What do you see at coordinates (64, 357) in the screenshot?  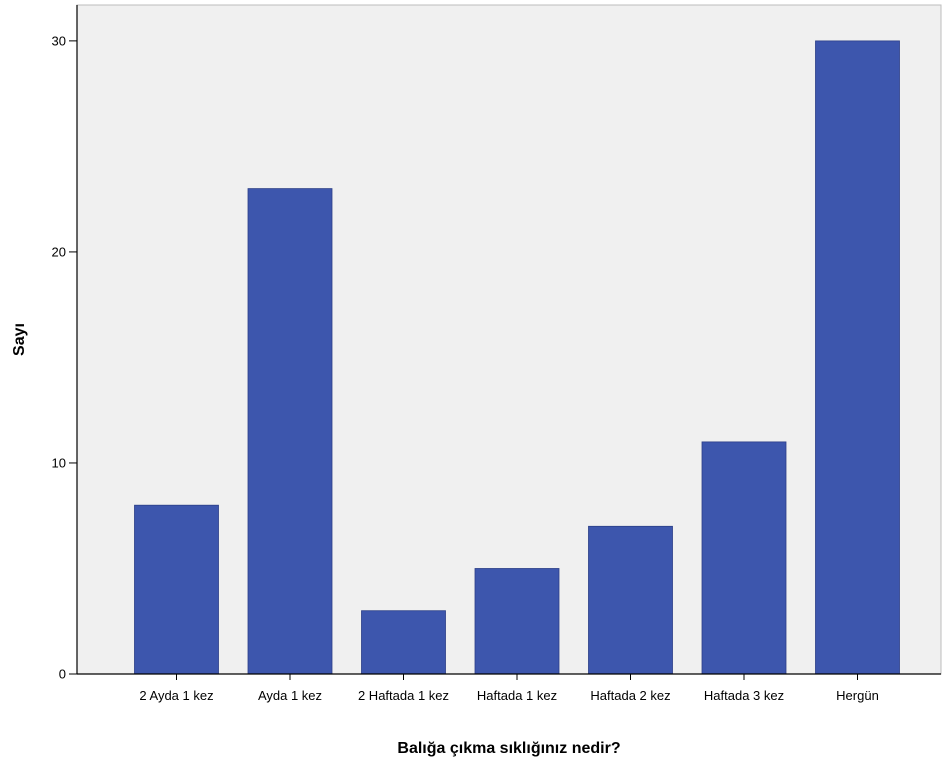 I see `y-axis-ticks: 0 10 20 30` at bounding box center [64, 357].